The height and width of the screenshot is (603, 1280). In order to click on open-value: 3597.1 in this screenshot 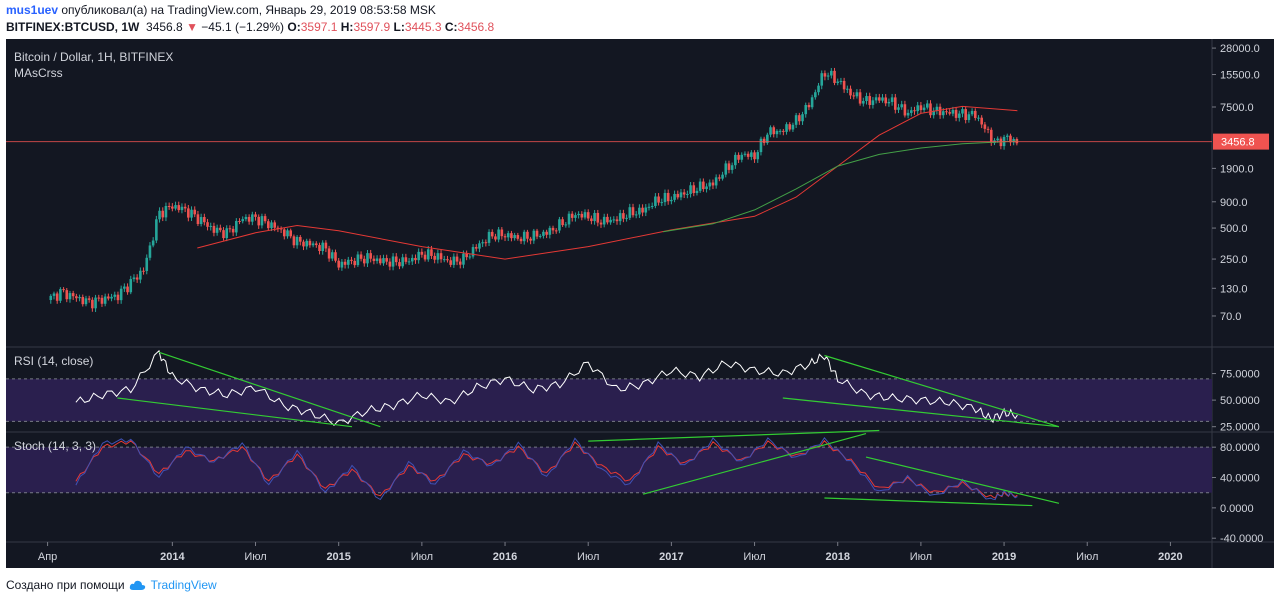, I will do `click(319, 27)`.